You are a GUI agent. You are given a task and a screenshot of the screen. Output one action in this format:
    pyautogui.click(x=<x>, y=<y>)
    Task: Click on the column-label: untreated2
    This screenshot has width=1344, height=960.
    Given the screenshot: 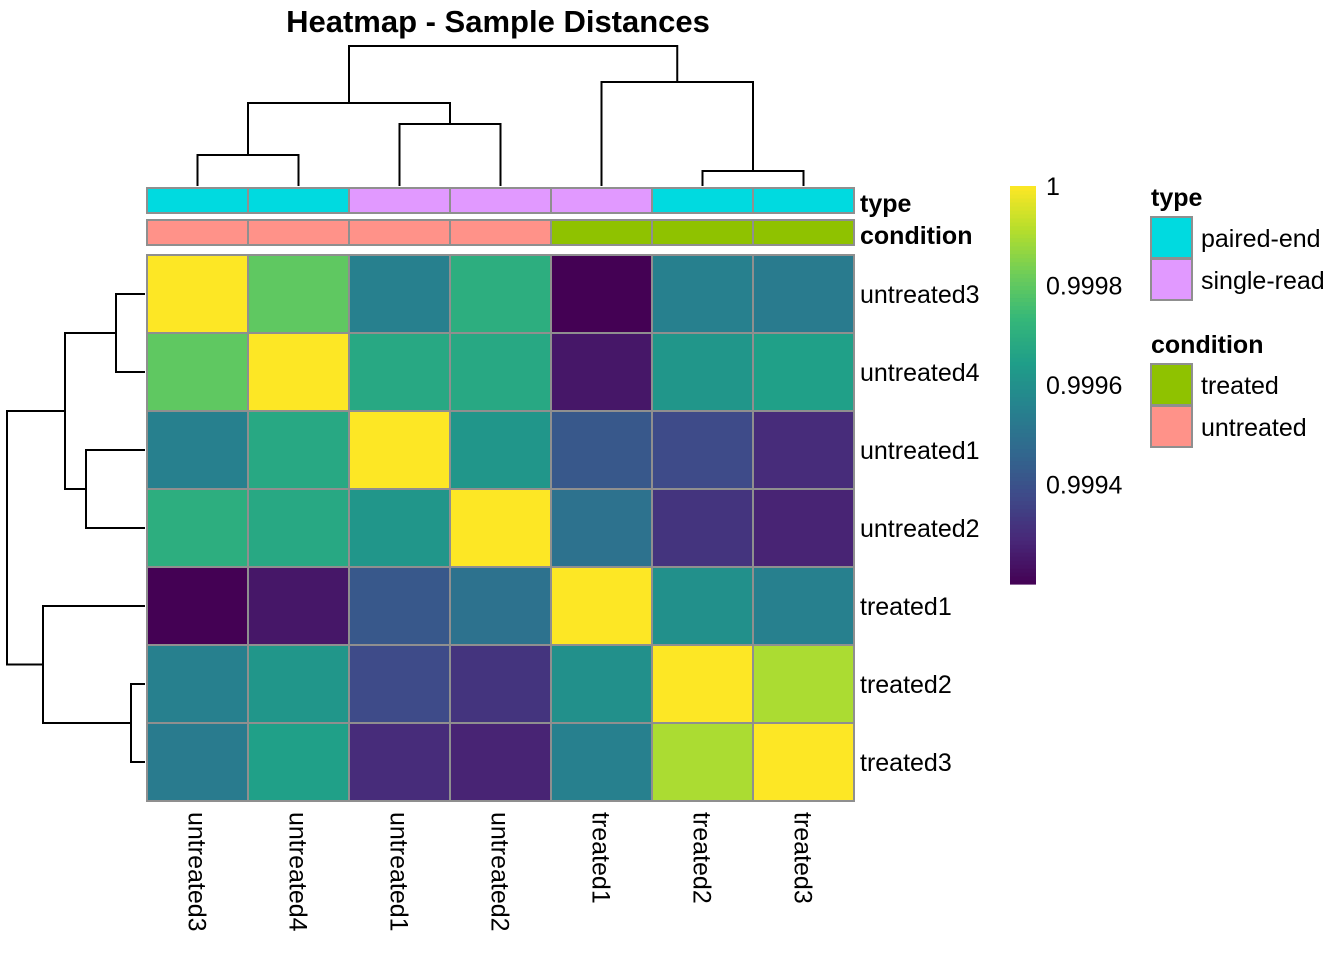 What is the action you would take?
    pyautogui.click(x=500, y=872)
    